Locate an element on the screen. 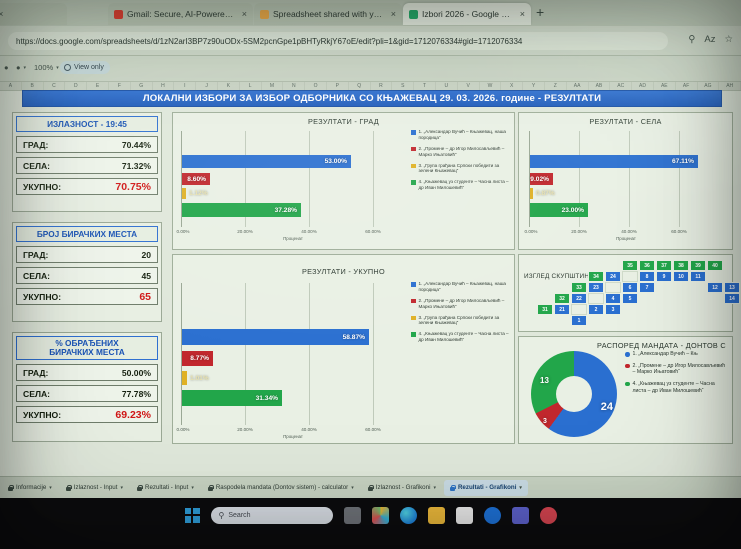  sheet-tab-informacije: Informacije ▾ is located at coordinates (30, 488).